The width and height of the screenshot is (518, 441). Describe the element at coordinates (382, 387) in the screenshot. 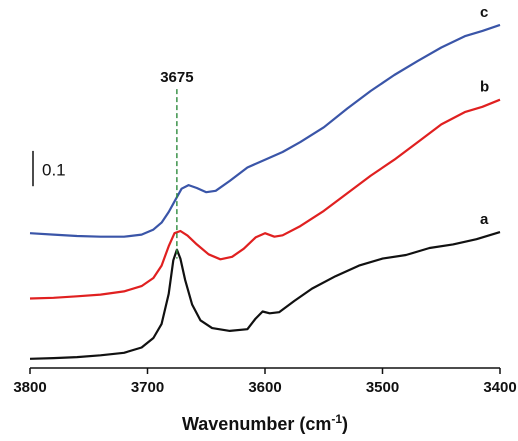

I see `x-tick-label: 3500` at that location.